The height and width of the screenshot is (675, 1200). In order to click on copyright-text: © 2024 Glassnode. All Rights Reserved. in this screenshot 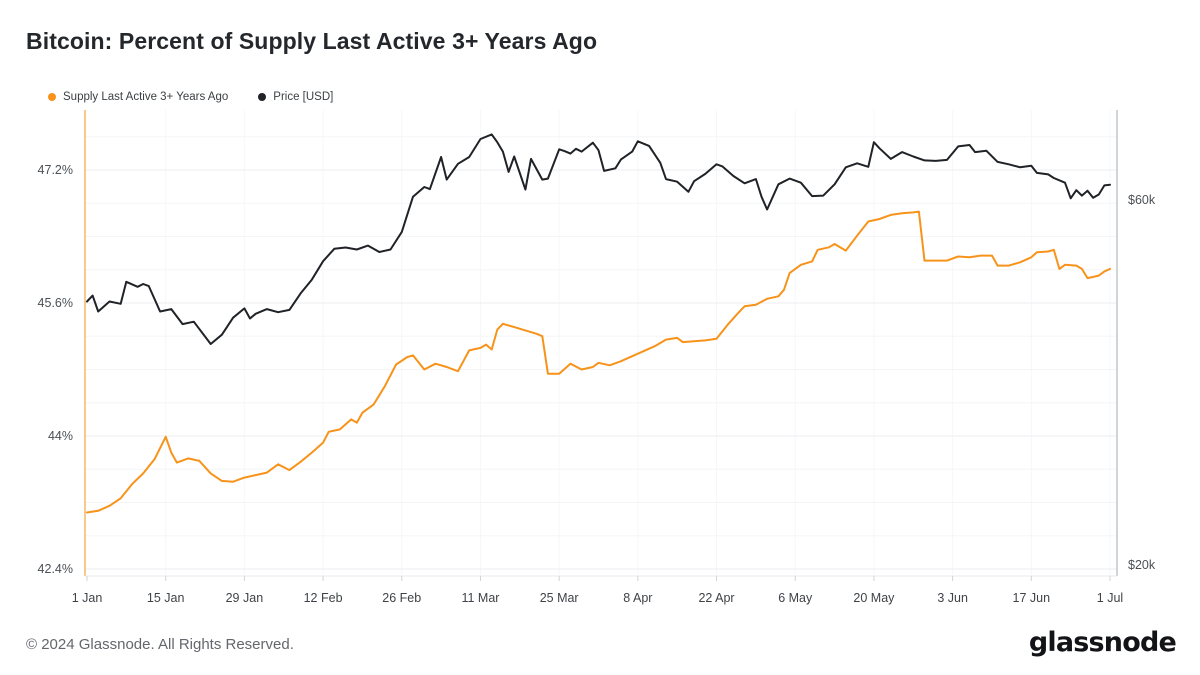, I will do `click(160, 644)`.